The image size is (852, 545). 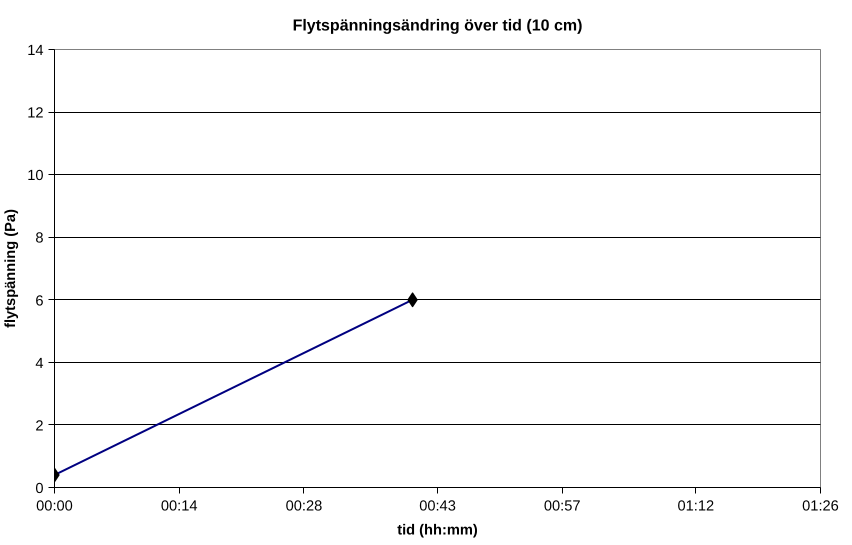 I want to click on x-tick-label: 00:28, so click(x=304, y=506).